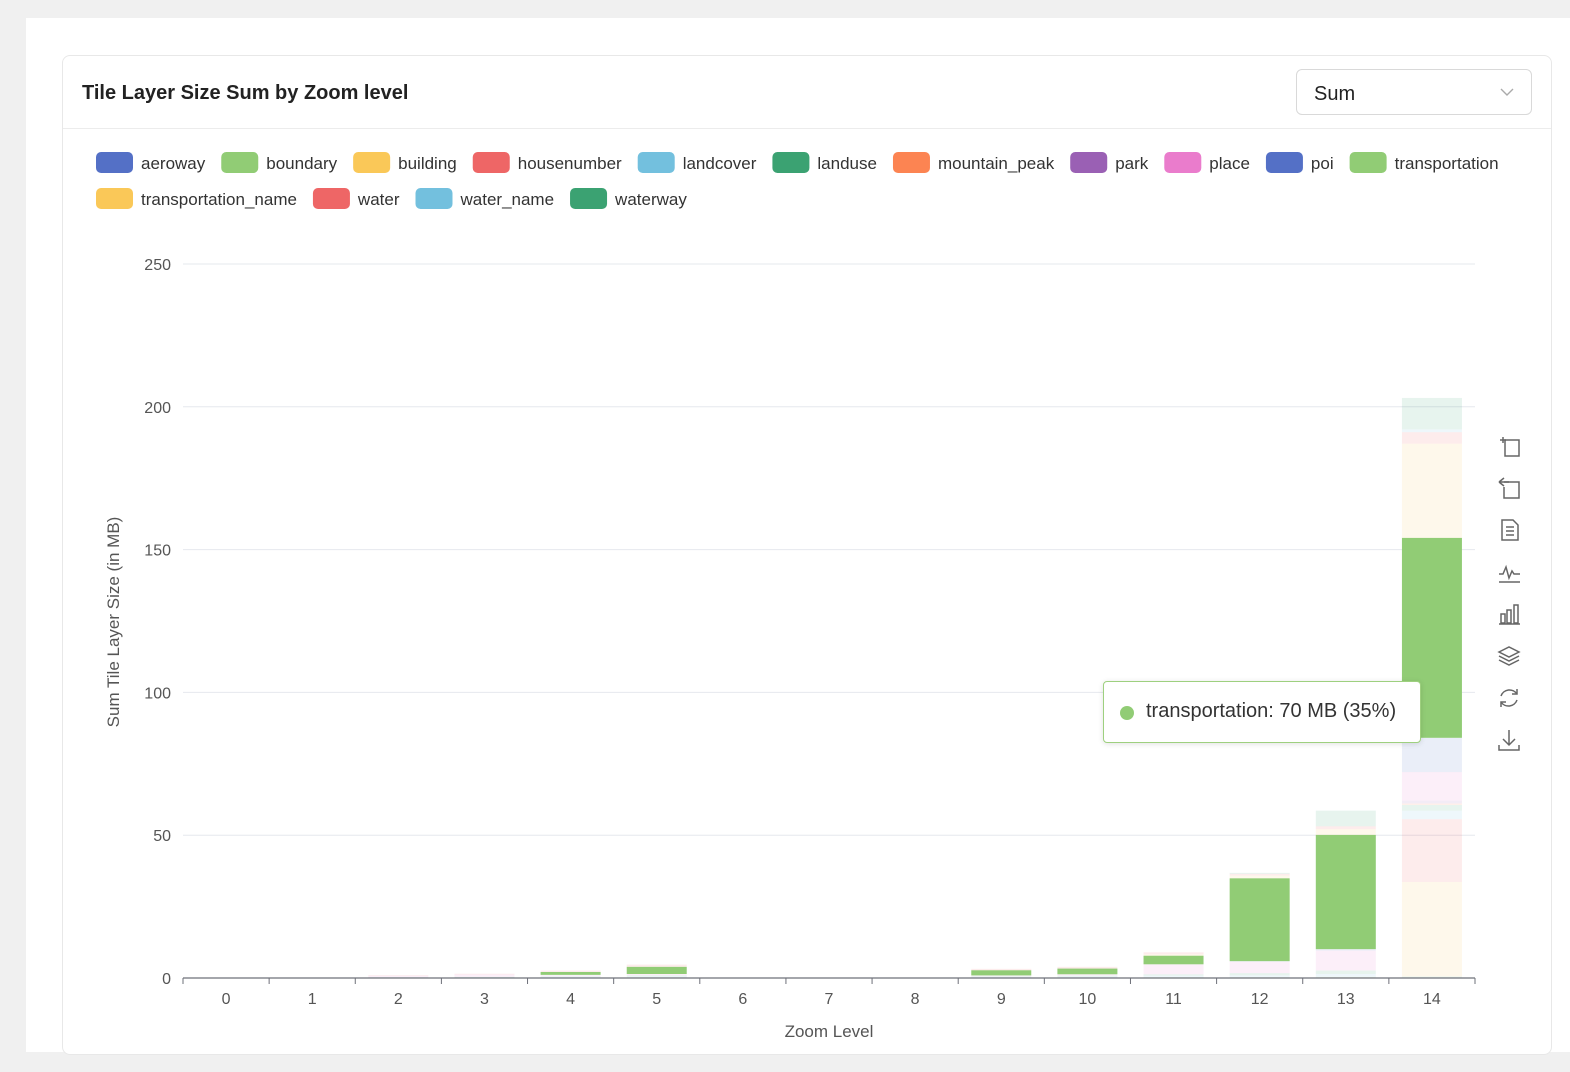 Image resolution: width=1570 pixels, height=1072 pixels. I want to click on legend-item: building, so click(405, 162).